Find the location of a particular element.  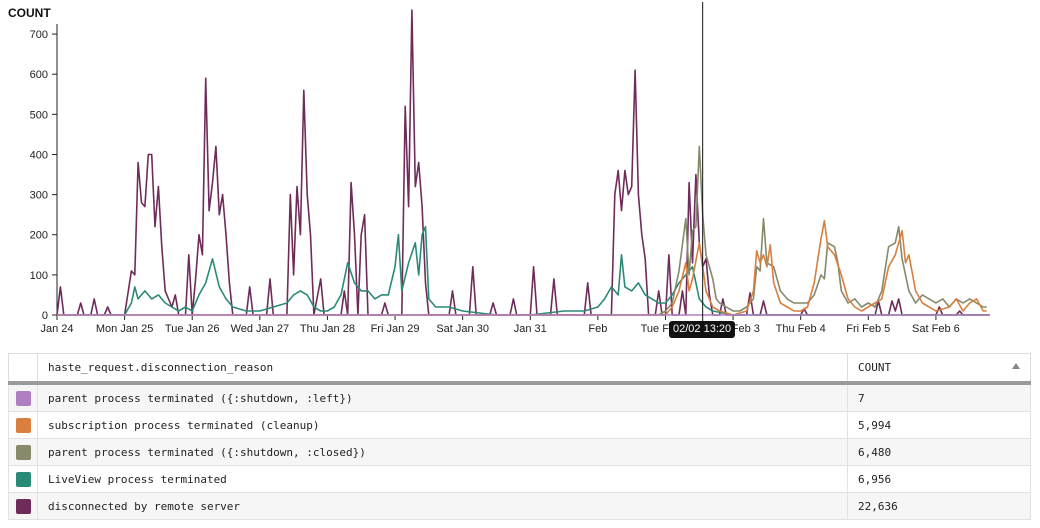

legend-row-reason: disconnected by remote server is located at coordinates (442, 506).